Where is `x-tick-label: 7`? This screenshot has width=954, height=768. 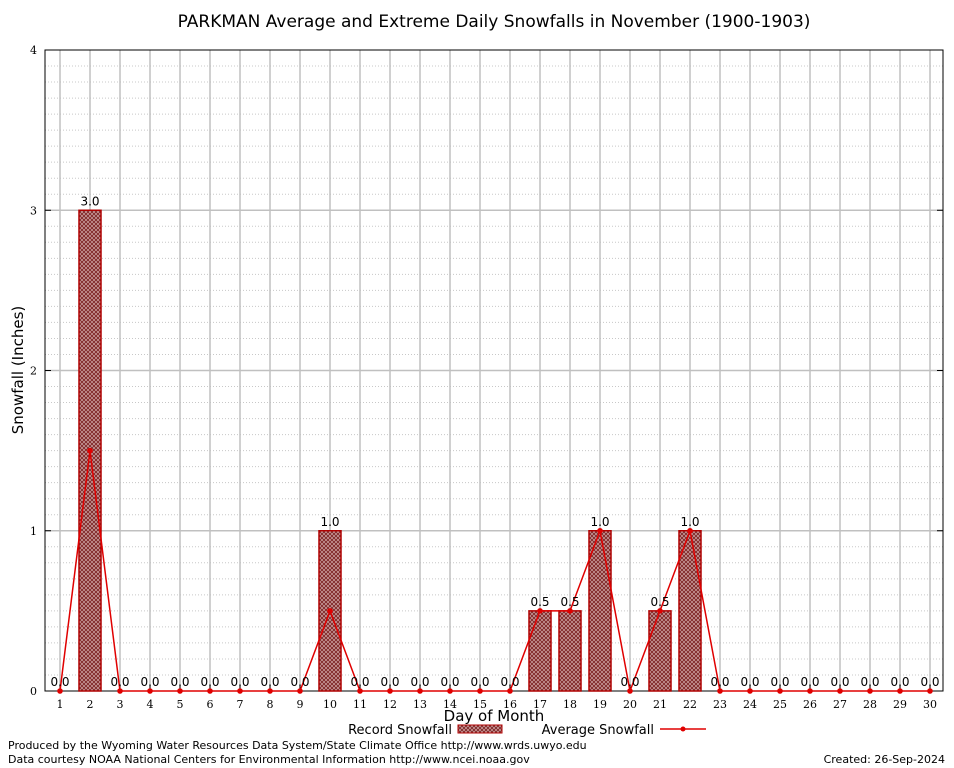 x-tick-label: 7 is located at coordinates (240, 704).